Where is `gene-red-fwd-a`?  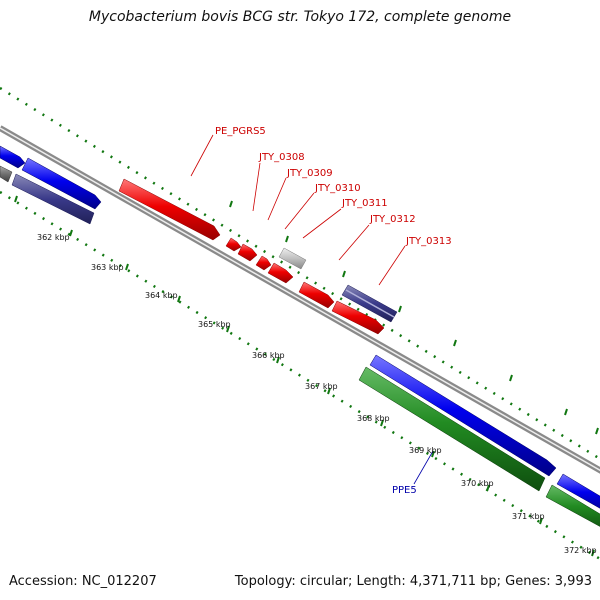
gene-red-fwd-a is located at coordinates (316, 295).